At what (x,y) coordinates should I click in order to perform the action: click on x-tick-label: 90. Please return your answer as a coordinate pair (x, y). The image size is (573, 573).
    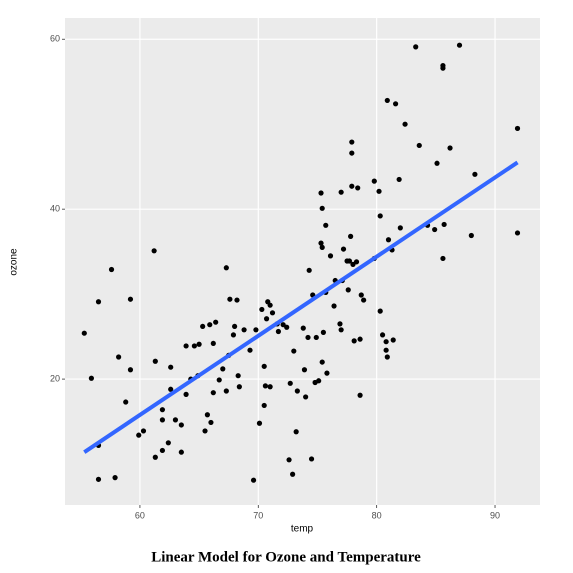
    Looking at the image, I should click on (495, 515).